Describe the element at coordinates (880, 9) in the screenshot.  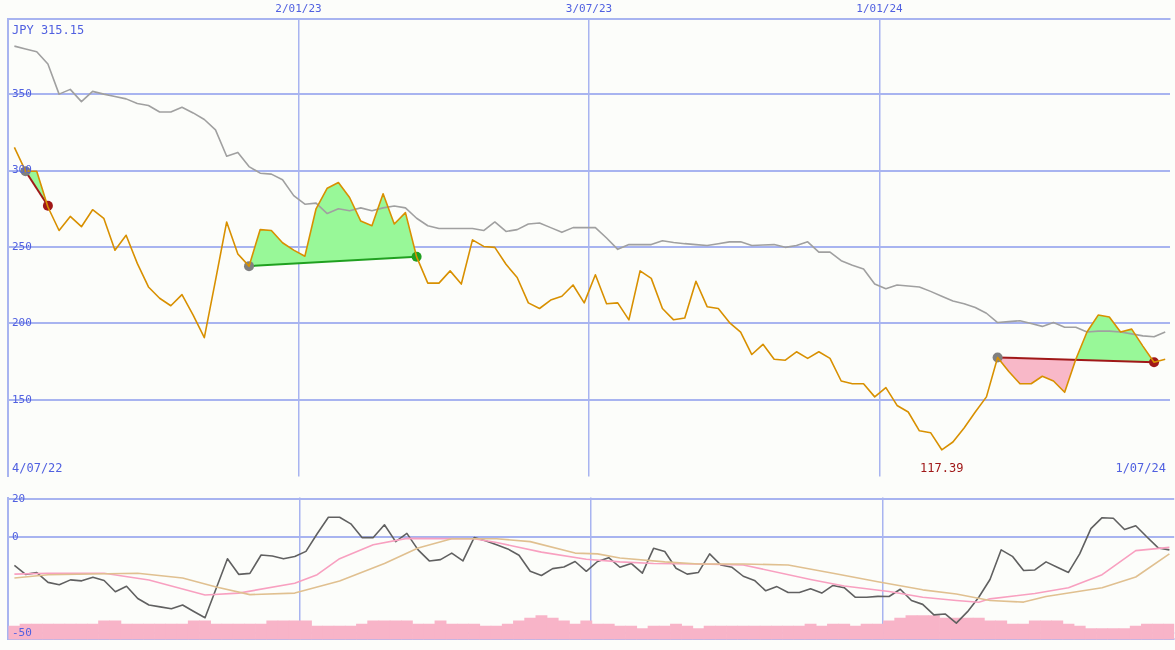
I see `x-tick-label: 1/01/24` at that location.